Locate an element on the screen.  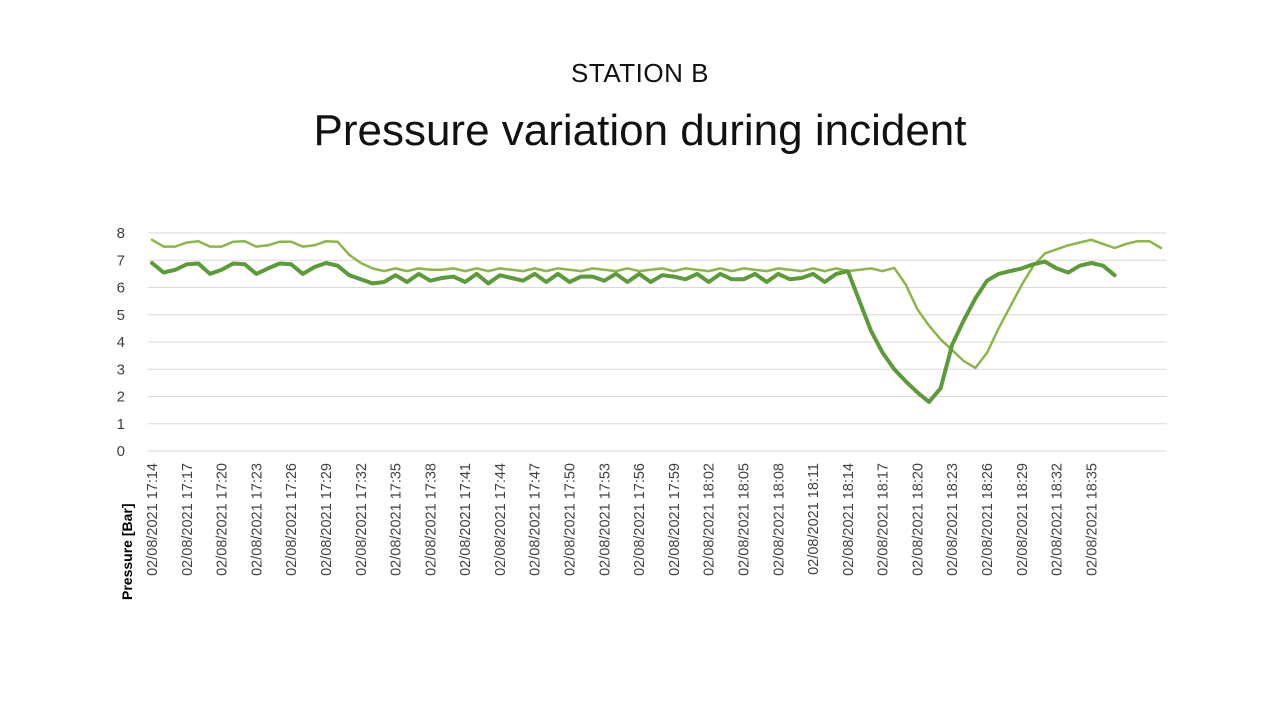
y-tick-label: 3 is located at coordinates (121, 369).